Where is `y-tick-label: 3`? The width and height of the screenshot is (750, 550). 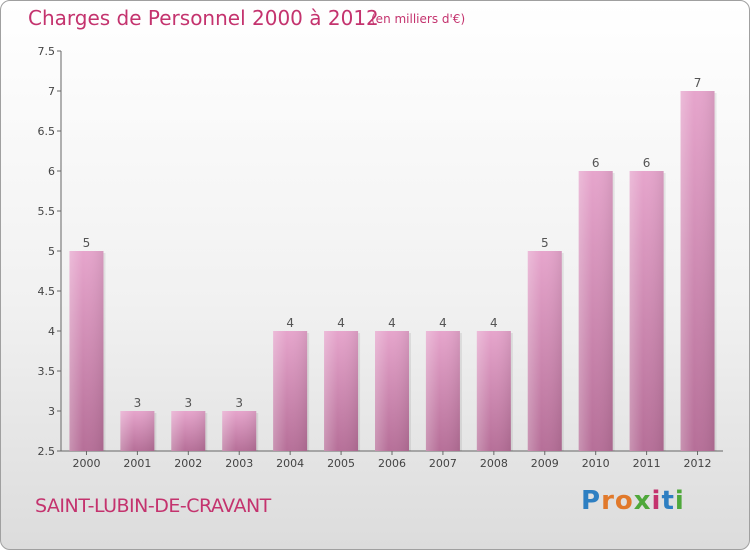 y-tick-label: 3 is located at coordinates (51, 411).